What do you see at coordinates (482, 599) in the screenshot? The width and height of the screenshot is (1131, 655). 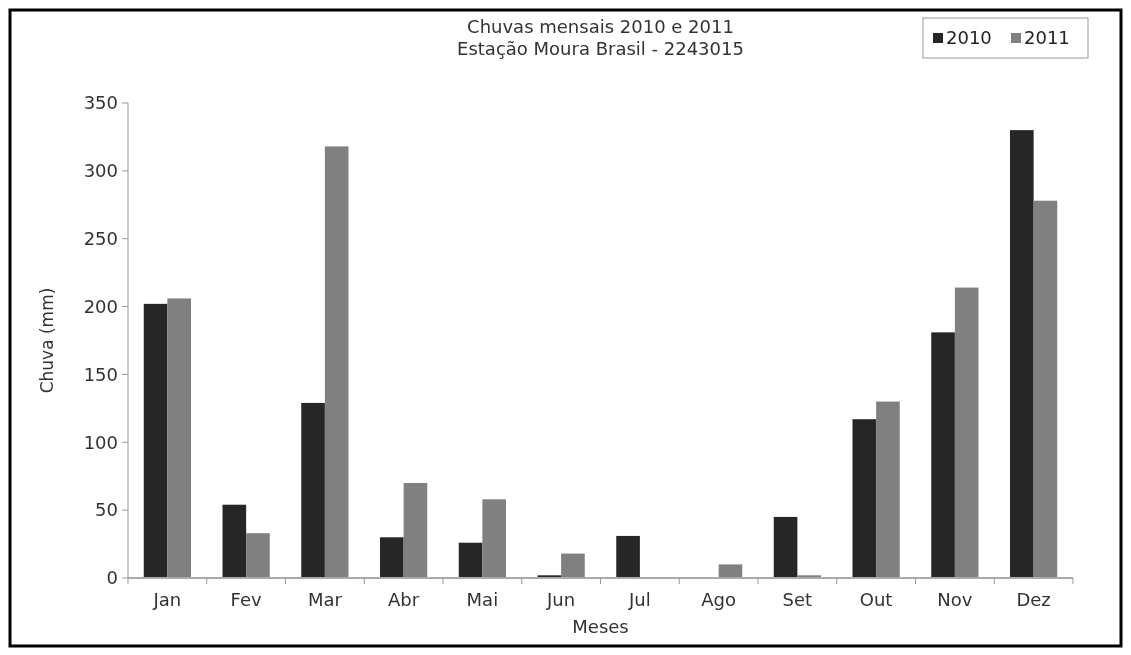 I see `x-tick-label: Mai` at bounding box center [482, 599].